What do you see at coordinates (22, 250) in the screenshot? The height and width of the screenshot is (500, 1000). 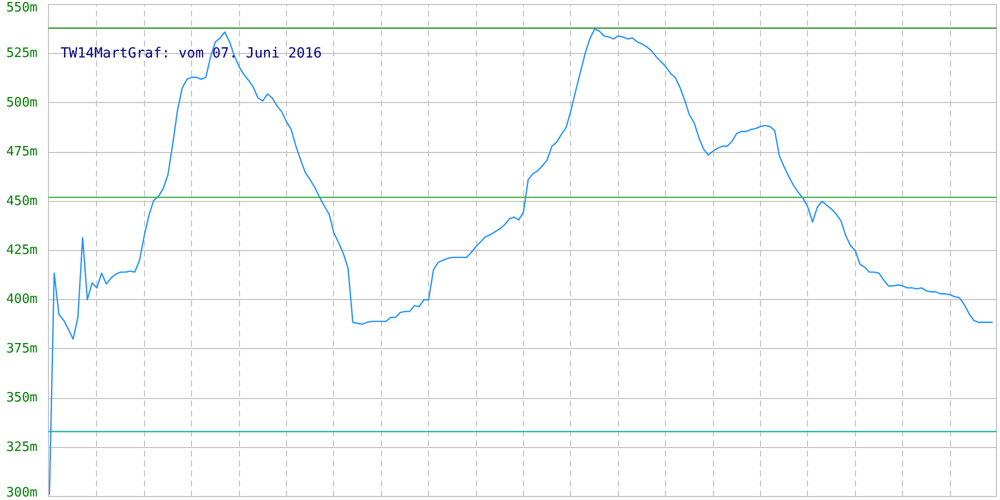 I see `y-tick-label: 425m` at bounding box center [22, 250].